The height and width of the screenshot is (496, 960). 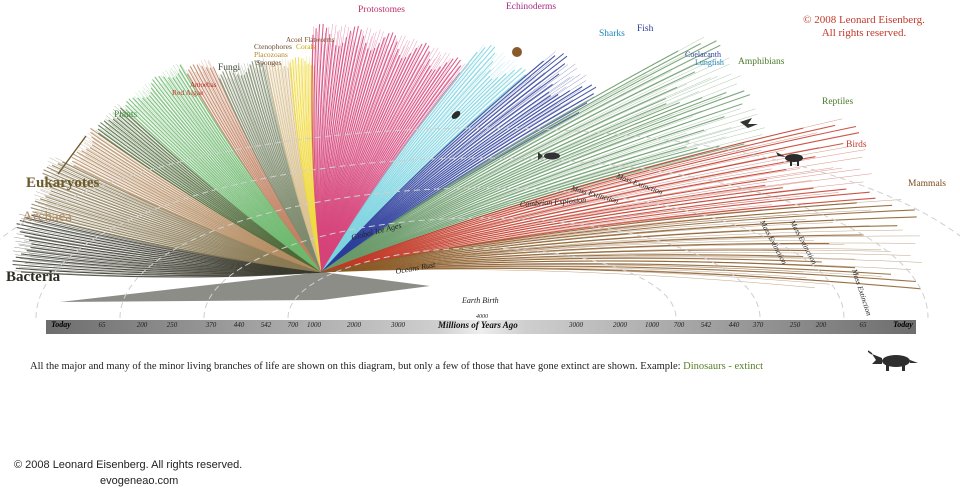 What do you see at coordinates (620, 325) in the screenshot?
I see `axis-tick-right-1: 2000` at bounding box center [620, 325].